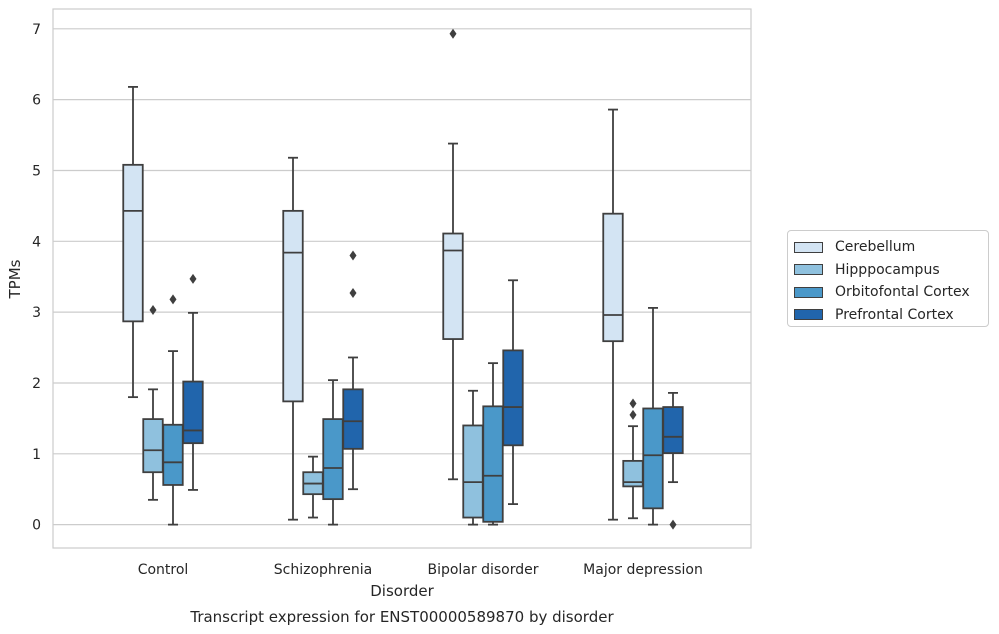  I want to click on x-tick-label-3: Major depression, so click(643, 570).